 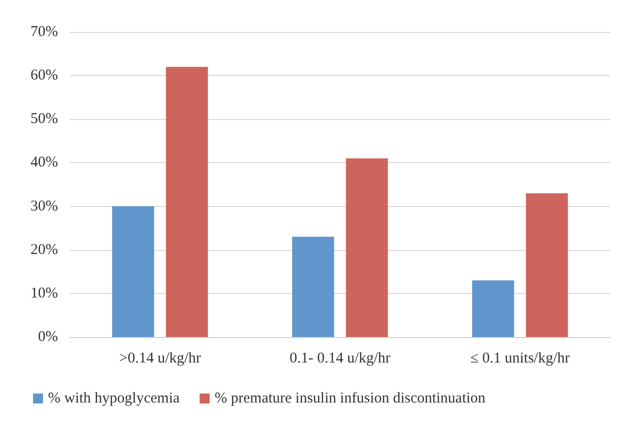 I want to click on y-tick-label: 20%, so click(x=44, y=250).